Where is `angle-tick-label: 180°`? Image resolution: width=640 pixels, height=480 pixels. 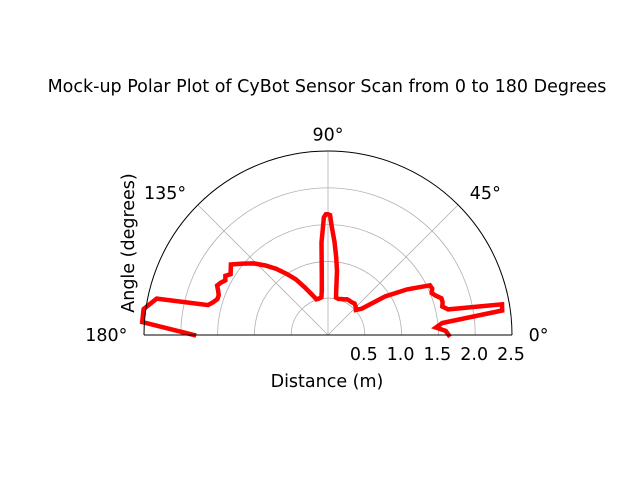
angle-tick-label: 180° is located at coordinates (106, 336).